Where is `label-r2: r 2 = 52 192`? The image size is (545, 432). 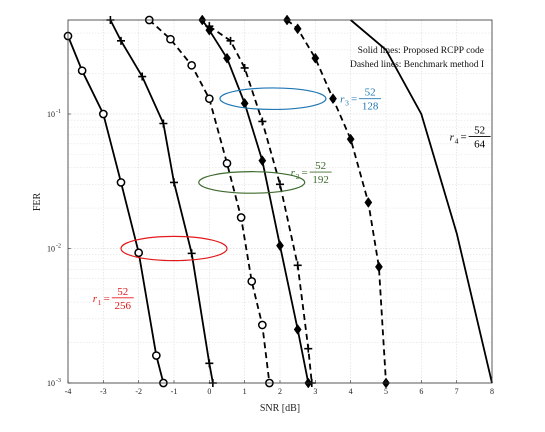
label-r2: r 2 = 52 192 is located at coordinates (311, 173).